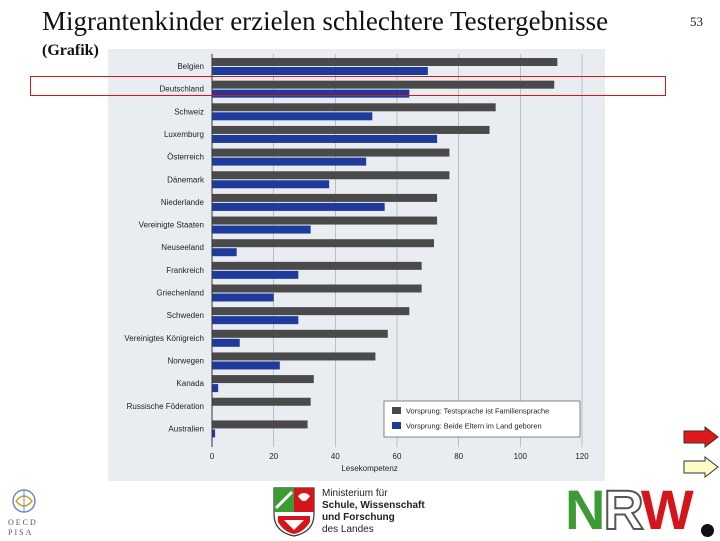 The image size is (720, 541). What do you see at coordinates (182, 89) in the screenshot?
I see `category-label: Deutschland` at bounding box center [182, 89].